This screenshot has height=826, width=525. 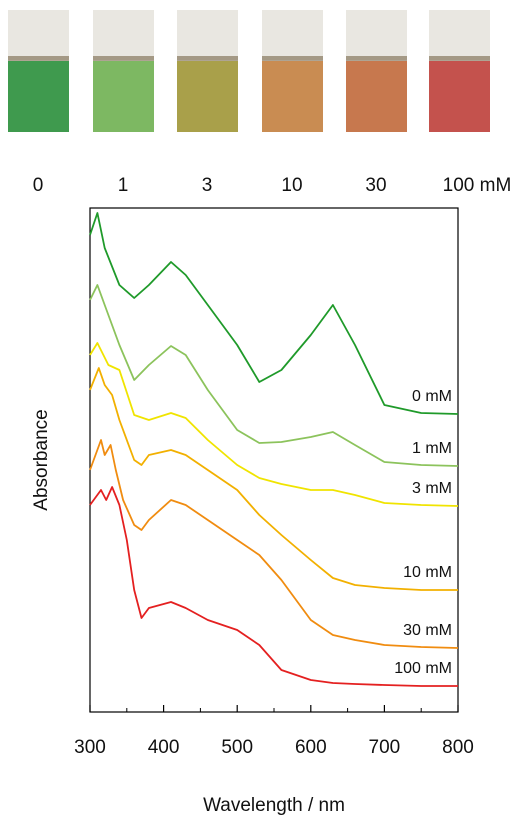 What do you see at coordinates (432, 448) in the screenshot?
I see `series-label: 1 mM` at bounding box center [432, 448].